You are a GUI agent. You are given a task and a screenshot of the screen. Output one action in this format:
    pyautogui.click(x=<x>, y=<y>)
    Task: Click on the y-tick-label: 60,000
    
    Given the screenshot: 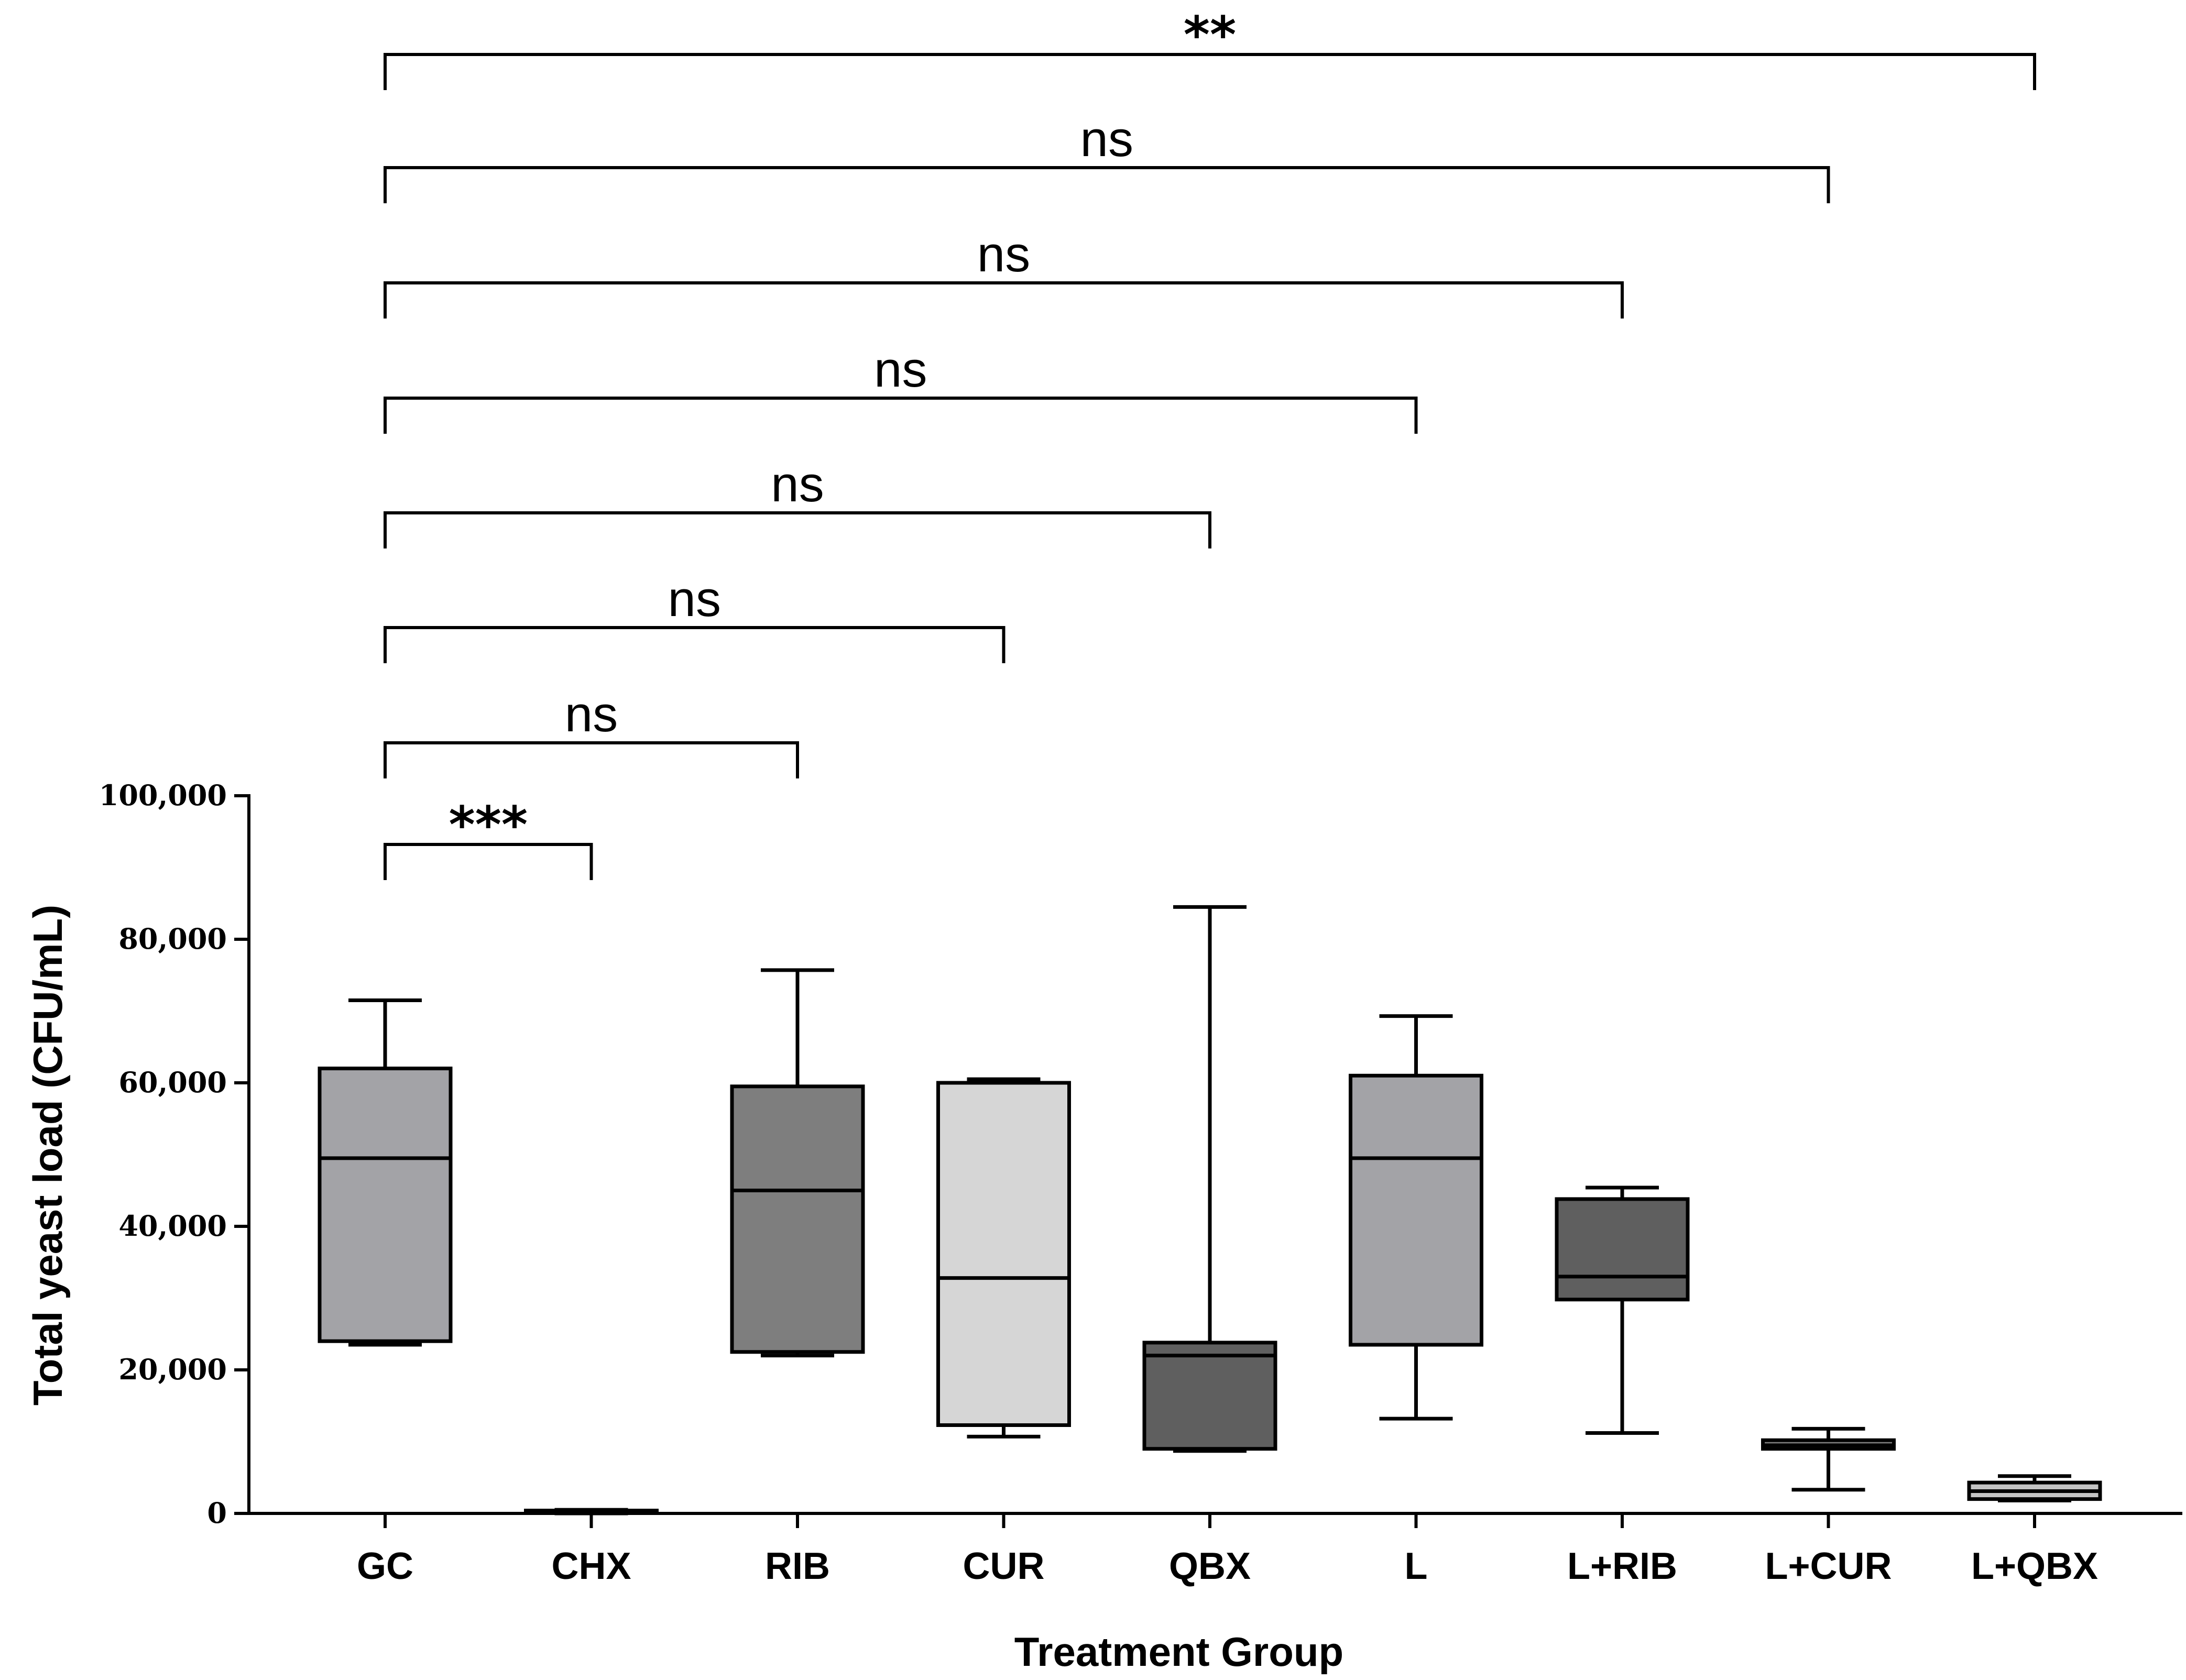 What is the action you would take?
    pyautogui.click(x=173, y=1083)
    